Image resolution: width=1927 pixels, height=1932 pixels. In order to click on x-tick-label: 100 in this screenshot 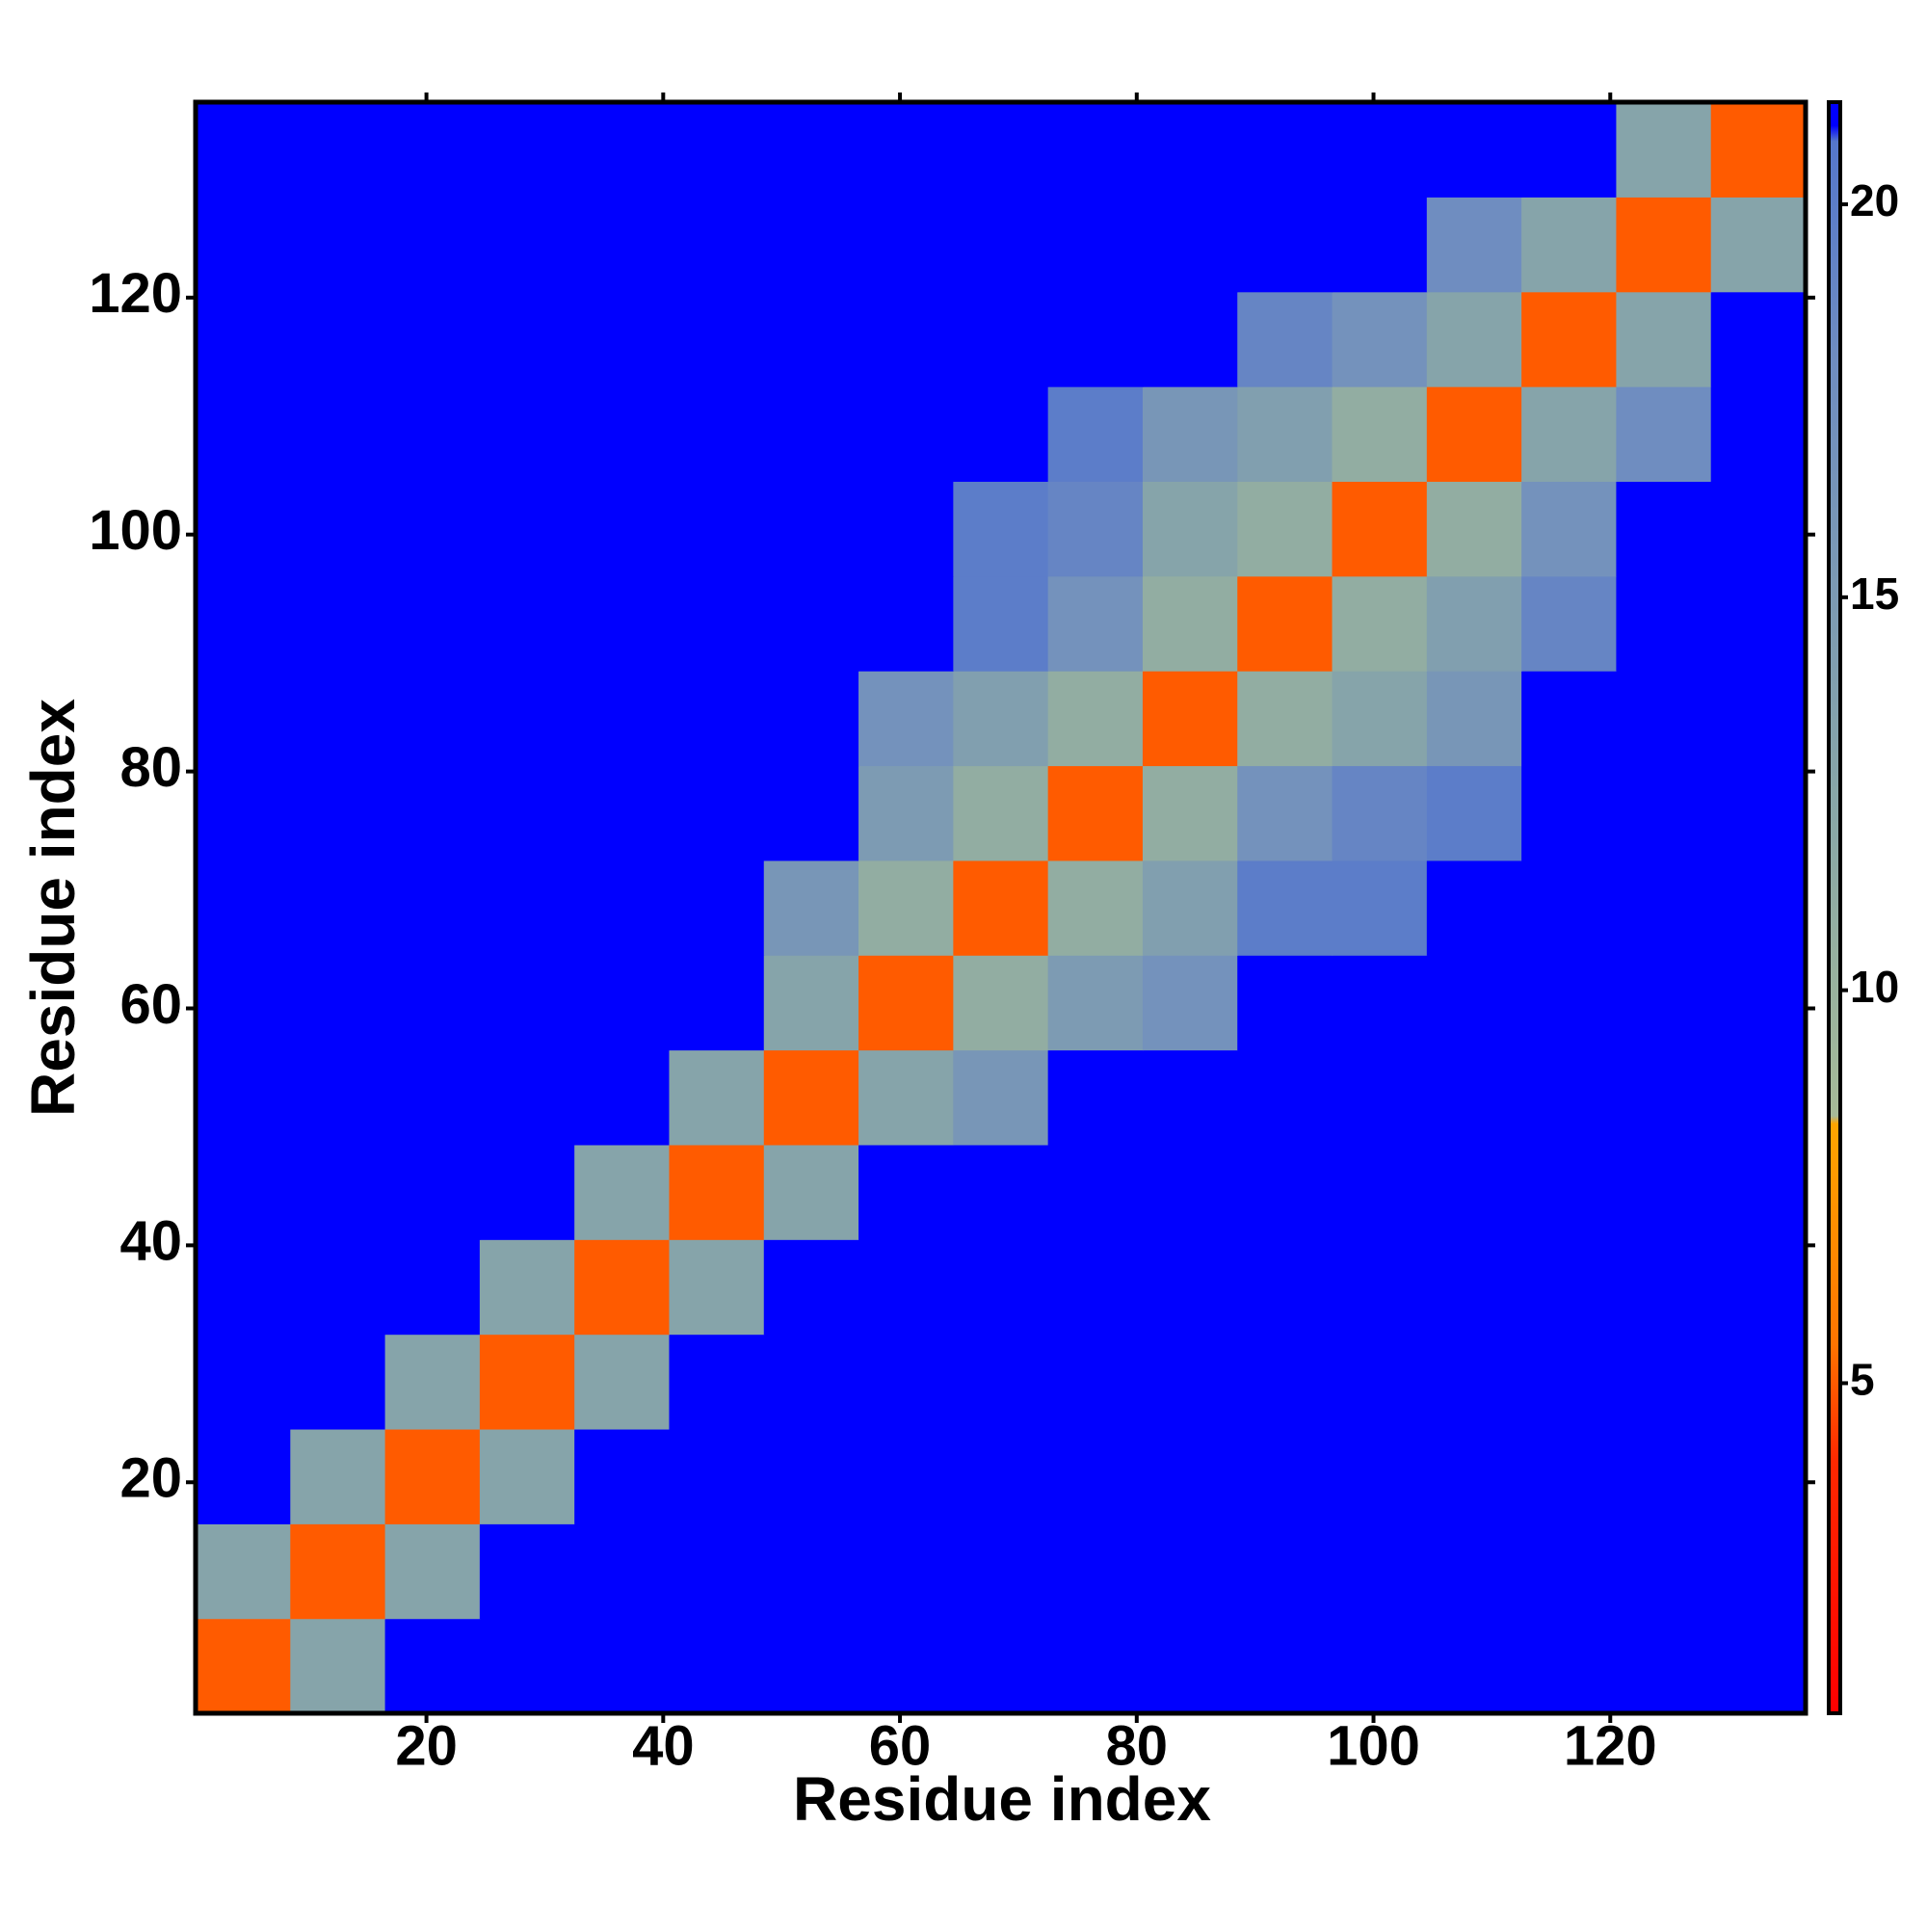, I will do `click(1374, 1745)`.